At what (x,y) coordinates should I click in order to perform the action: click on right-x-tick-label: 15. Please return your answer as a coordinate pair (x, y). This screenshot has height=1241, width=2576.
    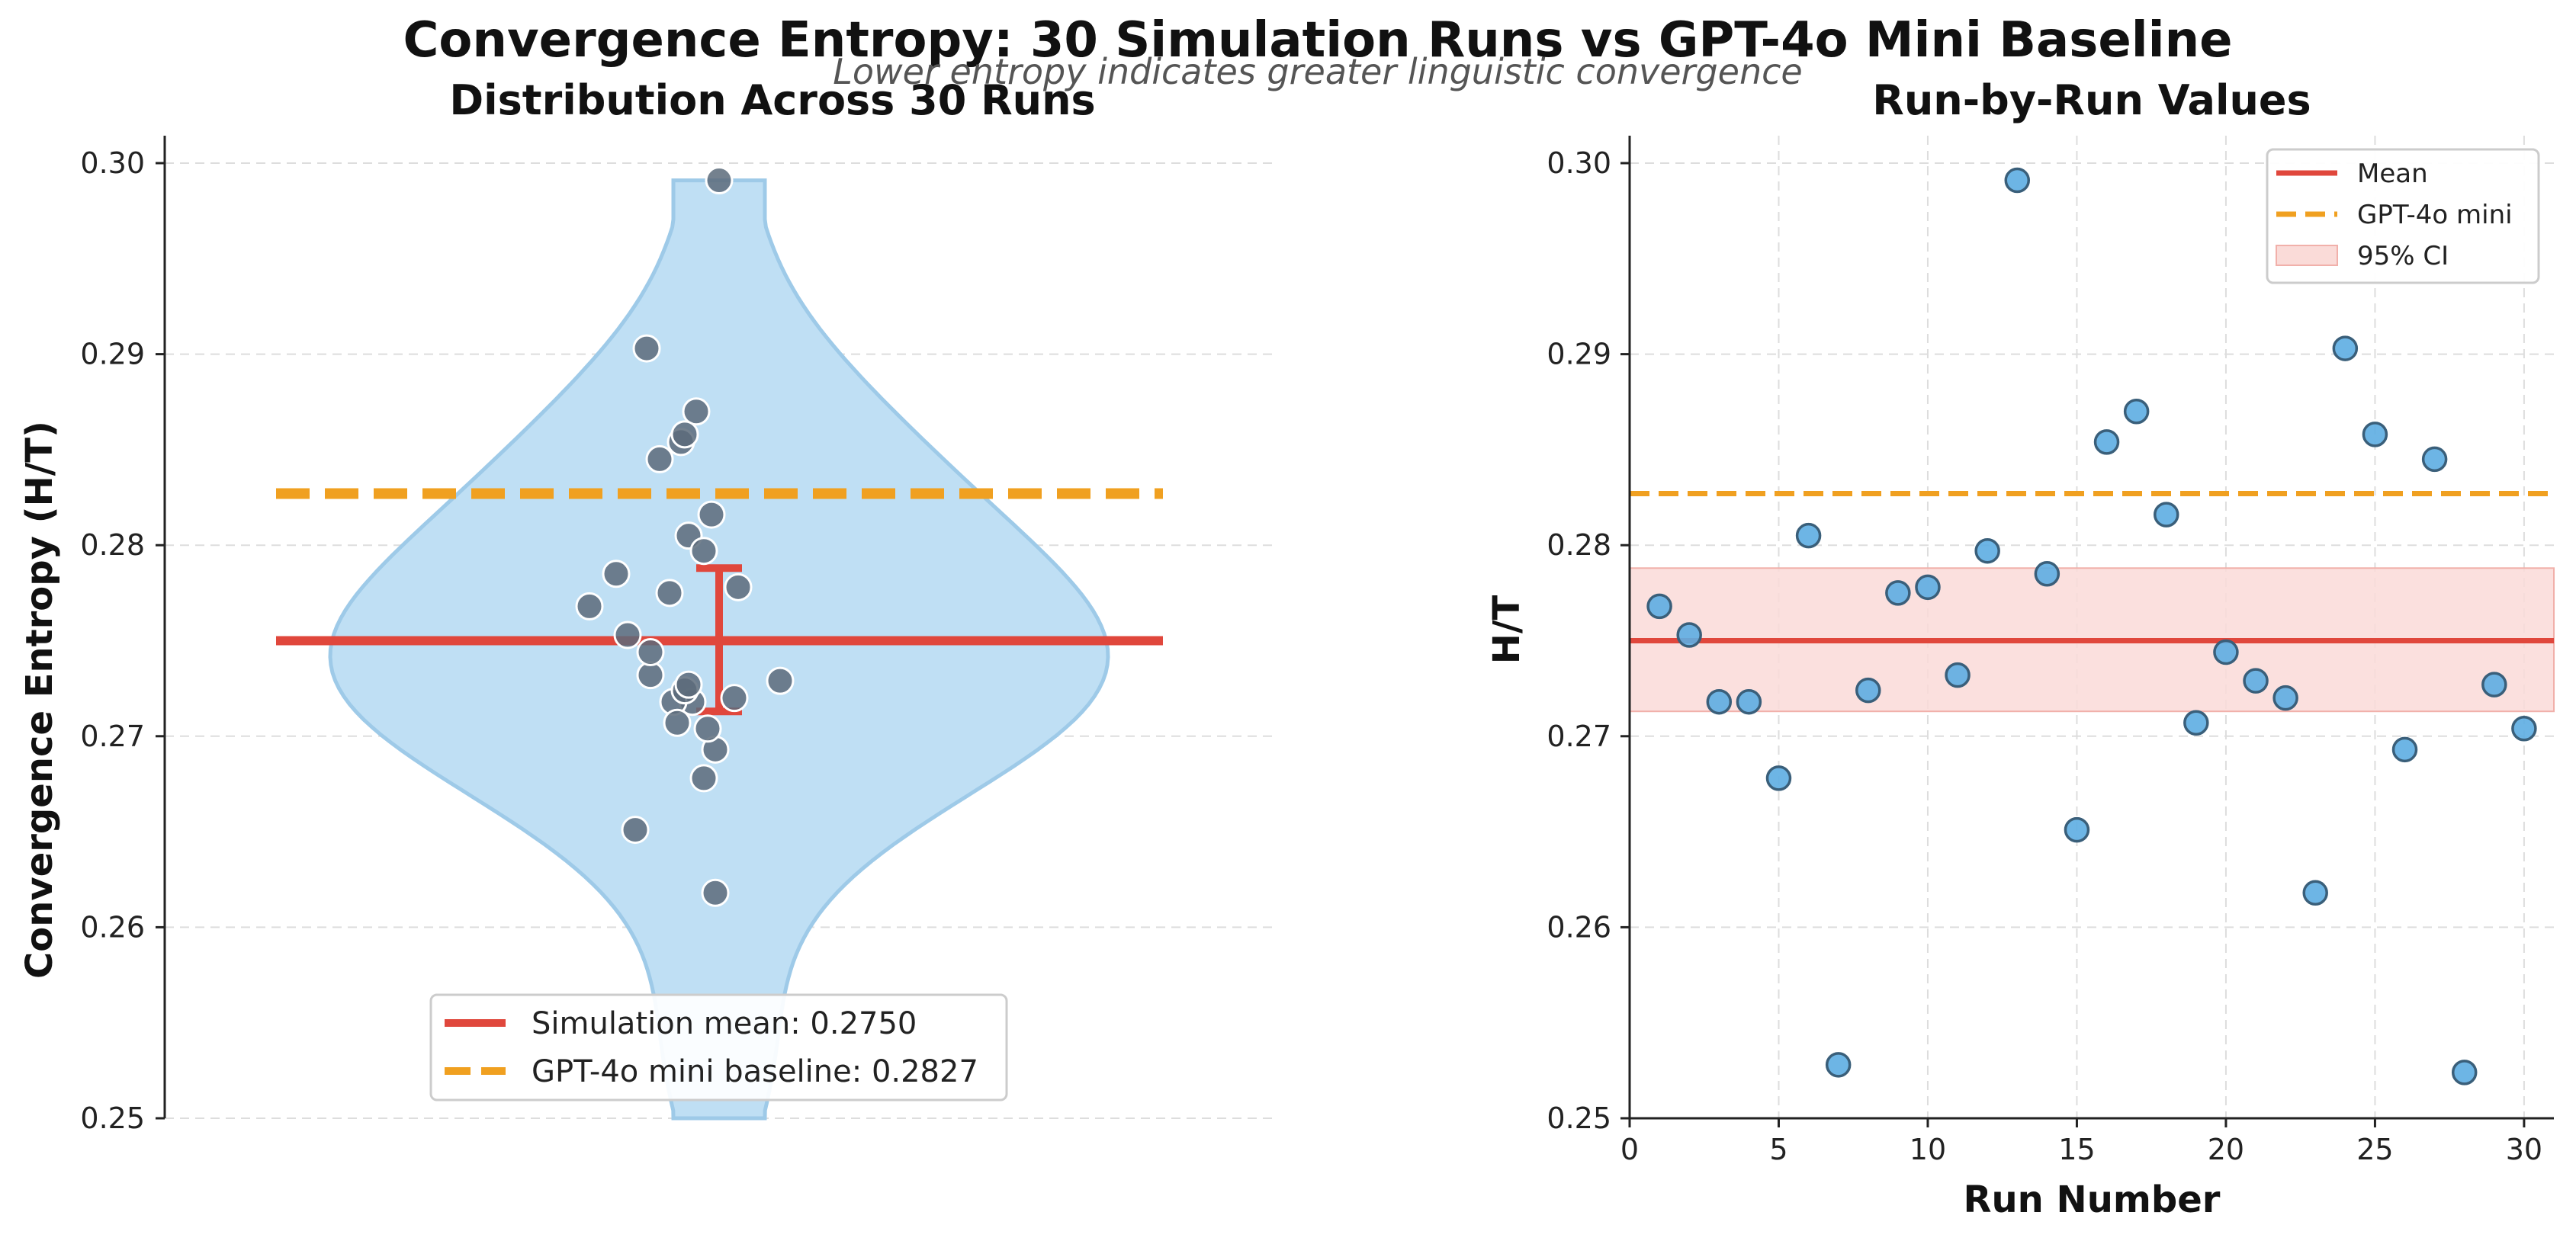
    Looking at the image, I should click on (2076, 1149).